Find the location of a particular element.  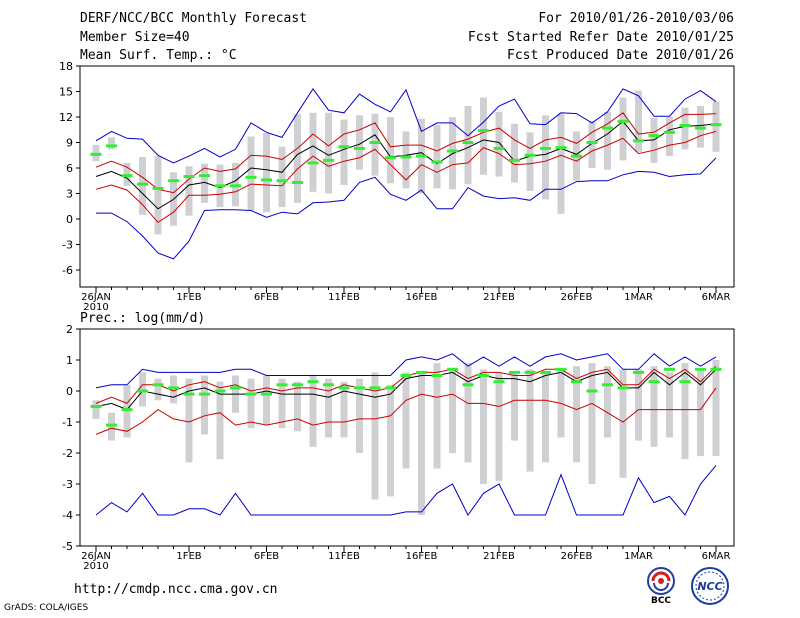

prec-x-tick-label: 6FEB is located at coordinates (266, 556).